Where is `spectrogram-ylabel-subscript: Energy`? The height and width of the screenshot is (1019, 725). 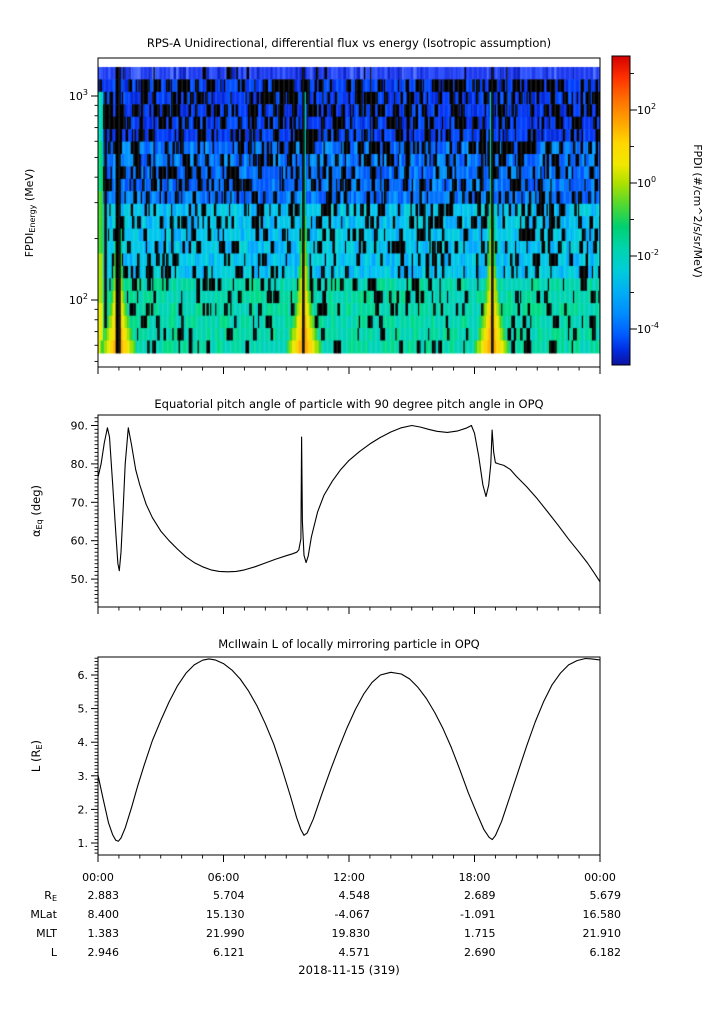 spectrogram-ylabel-subscript: Energy is located at coordinates (32, 218).